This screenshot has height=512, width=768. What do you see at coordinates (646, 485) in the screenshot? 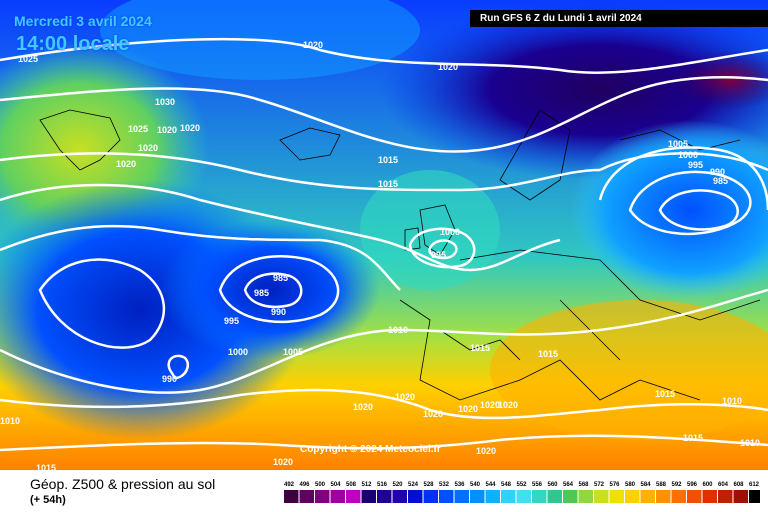
I see `scale-label: 584` at bounding box center [646, 485].